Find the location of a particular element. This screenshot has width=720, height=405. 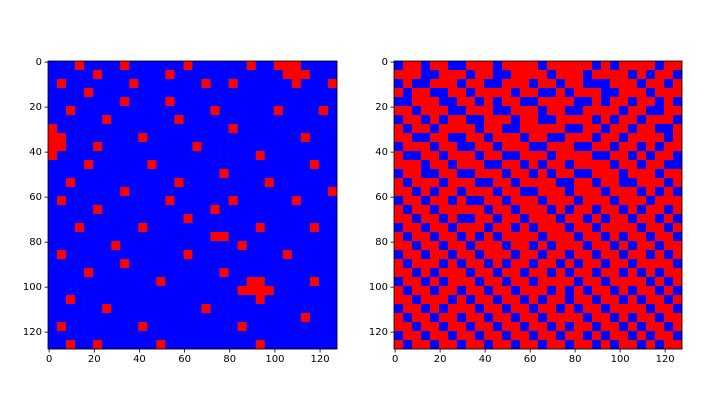

x-tick-label: 40 is located at coordinates (139, 359).